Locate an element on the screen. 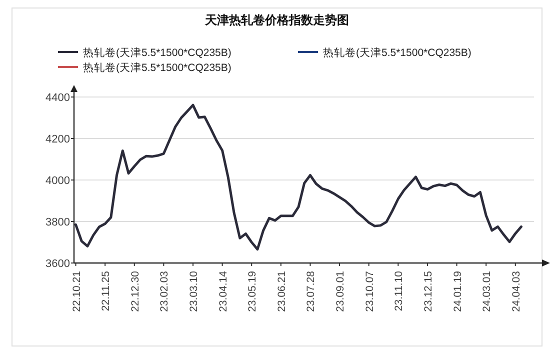  y-tick-label: 4000 is located at coordinates (58, 181).